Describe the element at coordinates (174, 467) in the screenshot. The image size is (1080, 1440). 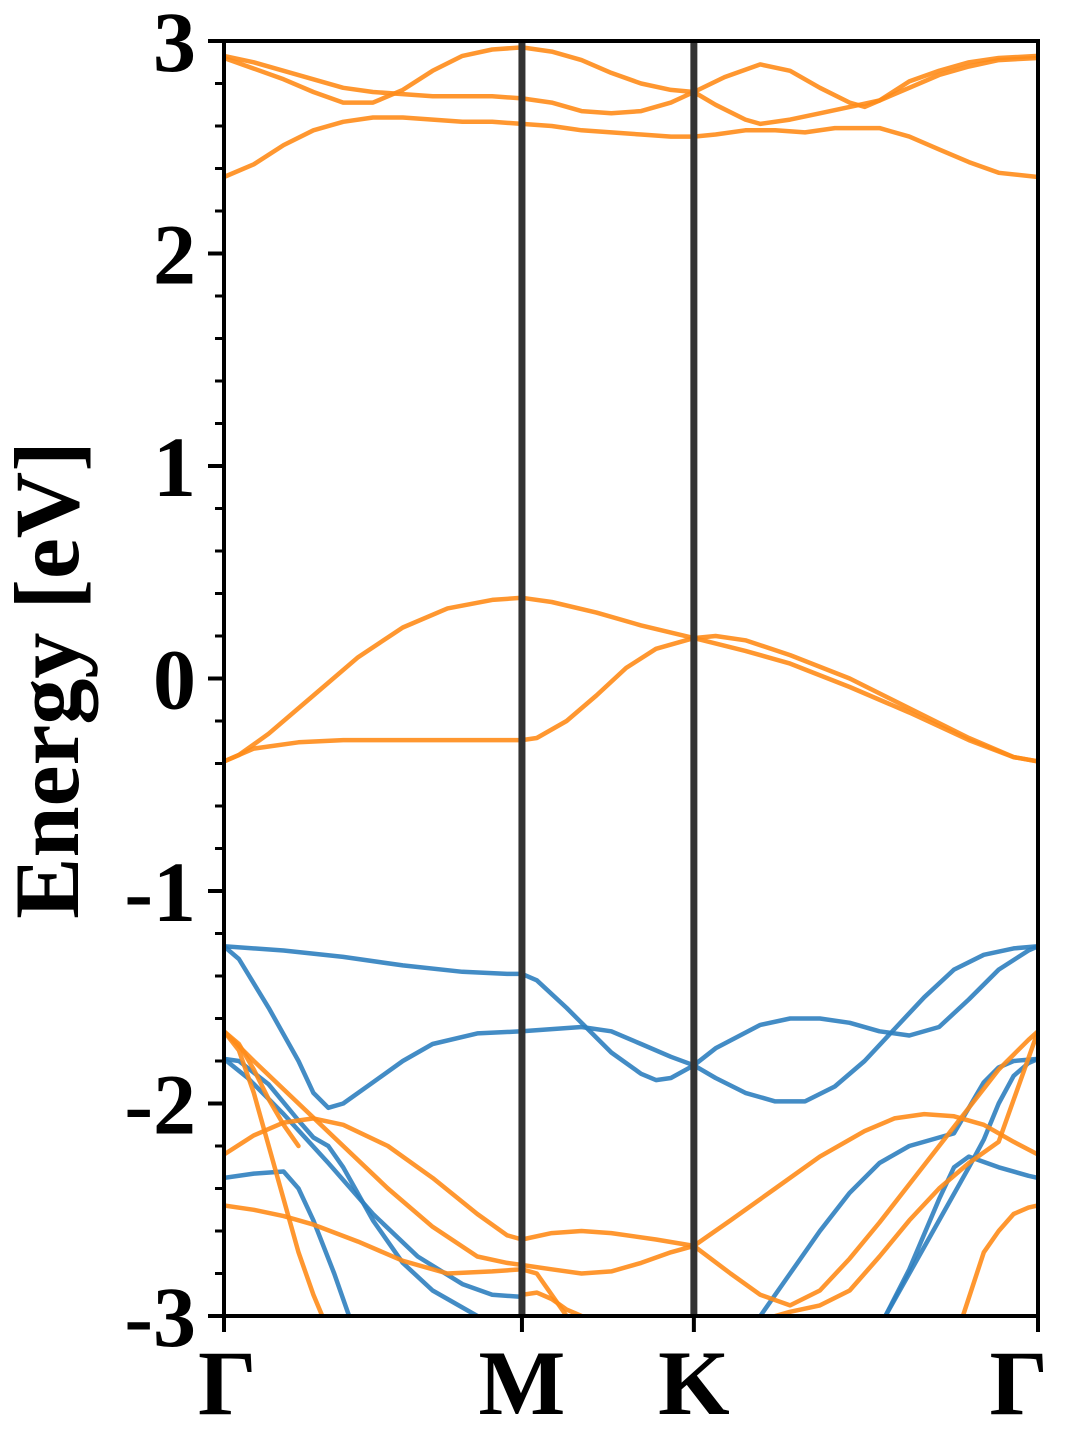
I see `y-tick-label-3: 1` at that location.